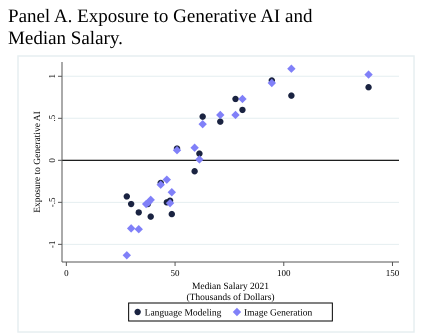 The height and width of the screenshot is (335, 432). Describe the element at coordinates (393, 273) in the screenshot. I see `x-tick-label: 150` at that location.